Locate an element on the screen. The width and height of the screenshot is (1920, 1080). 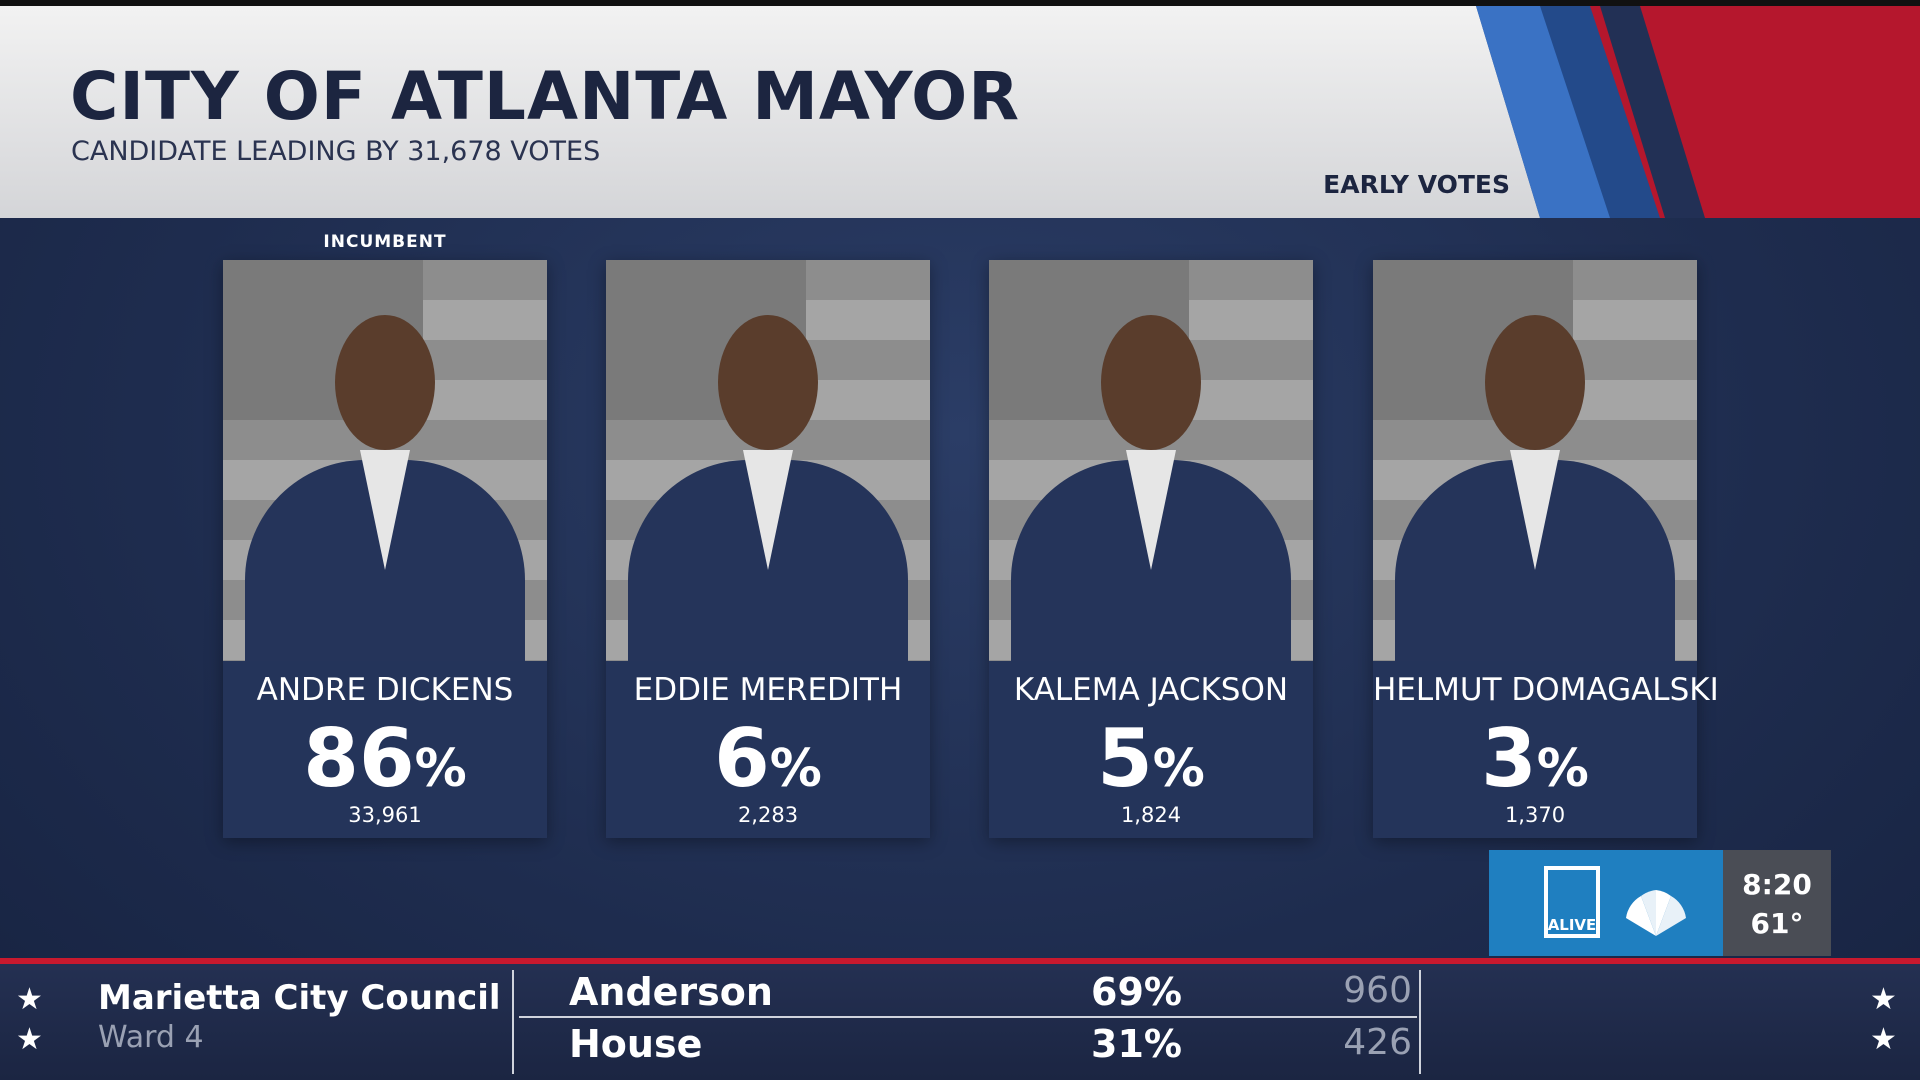
row-separator is located at coordinates (968, 1017).